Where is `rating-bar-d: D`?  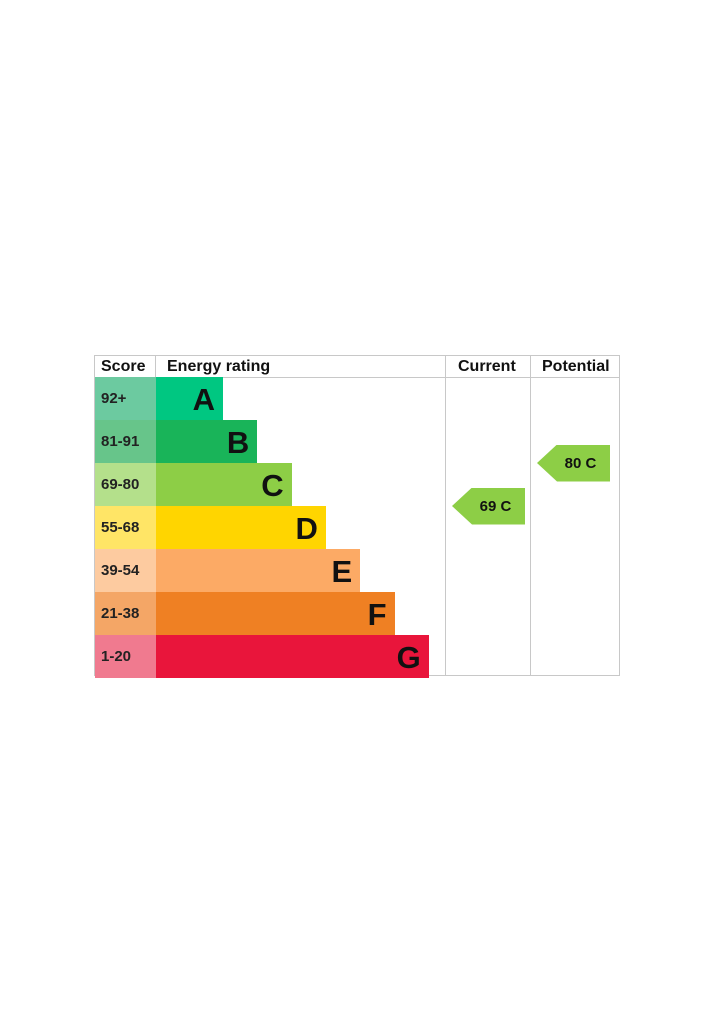 rating-bar-d: D is located at coordinates (241, 527).